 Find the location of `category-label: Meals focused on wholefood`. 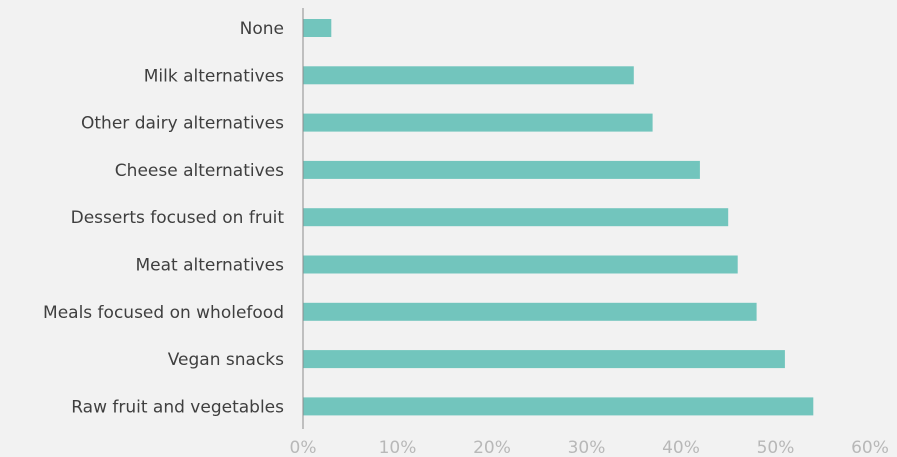

category-label: Meals focused on wholefood is located at coordinates (163, 313).